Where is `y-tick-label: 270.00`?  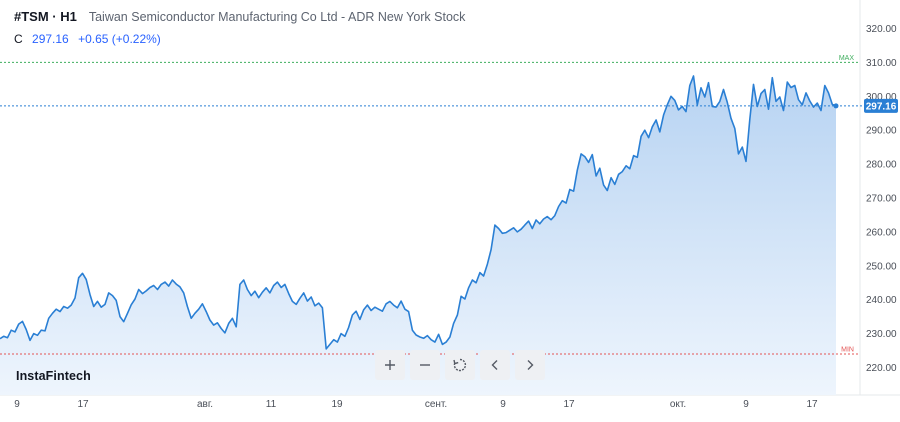
y-tick-label: 270.00 is located at coordinates (881, 199).